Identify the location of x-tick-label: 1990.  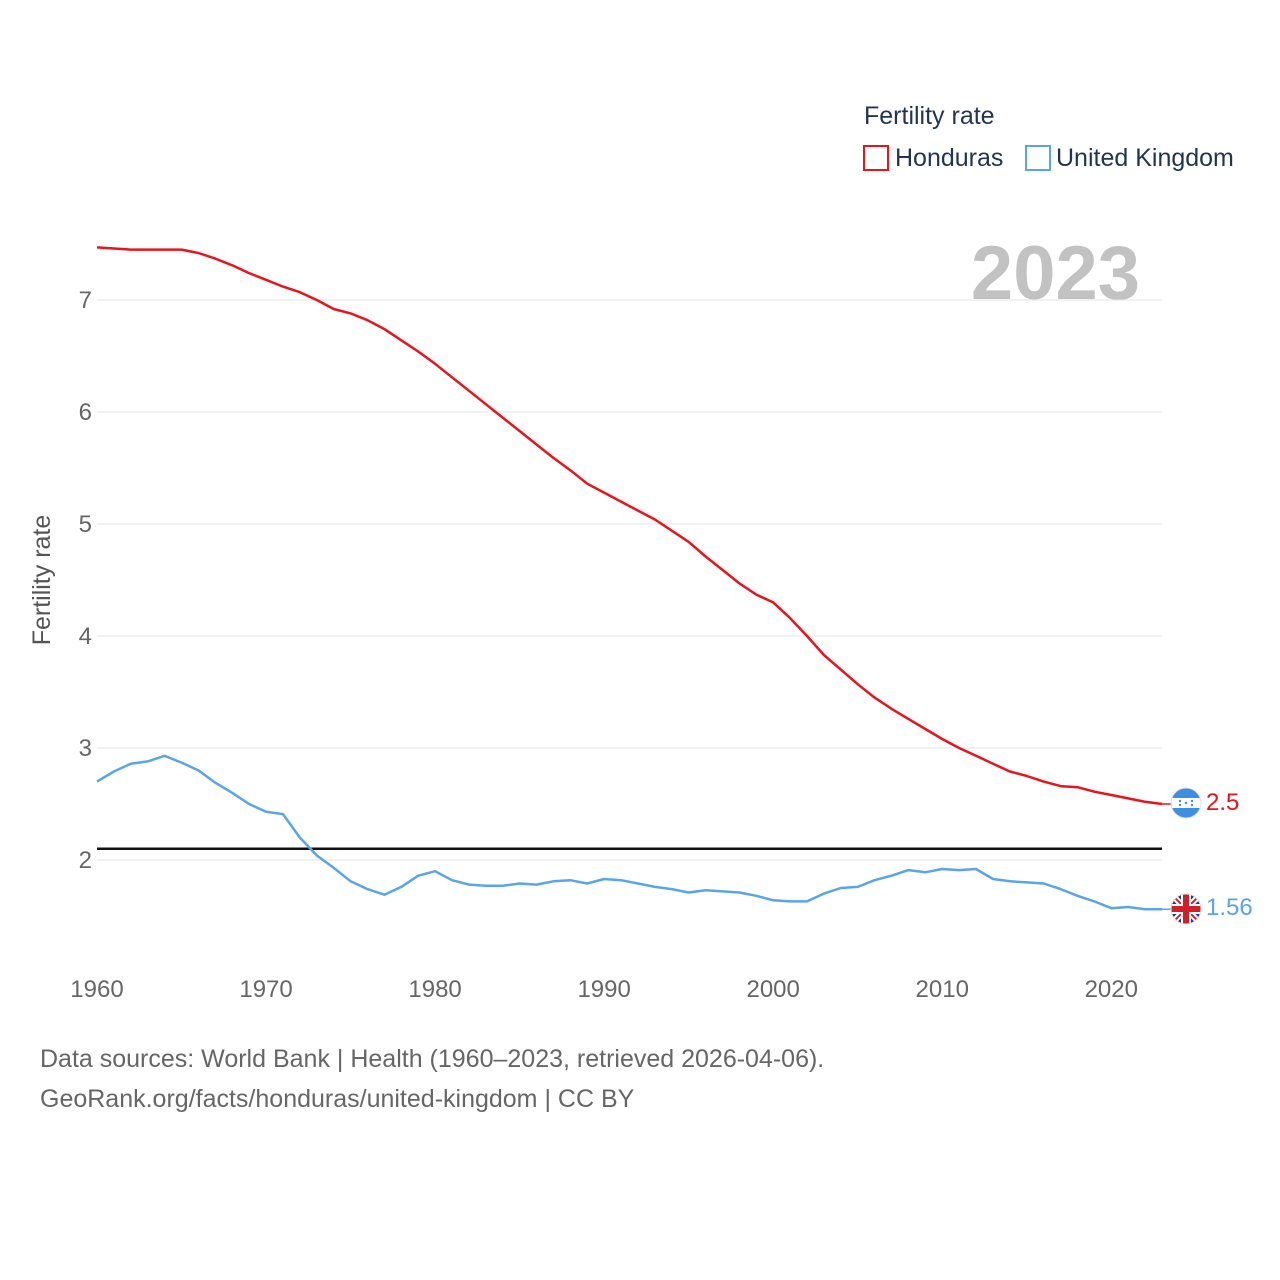
(603, 989).